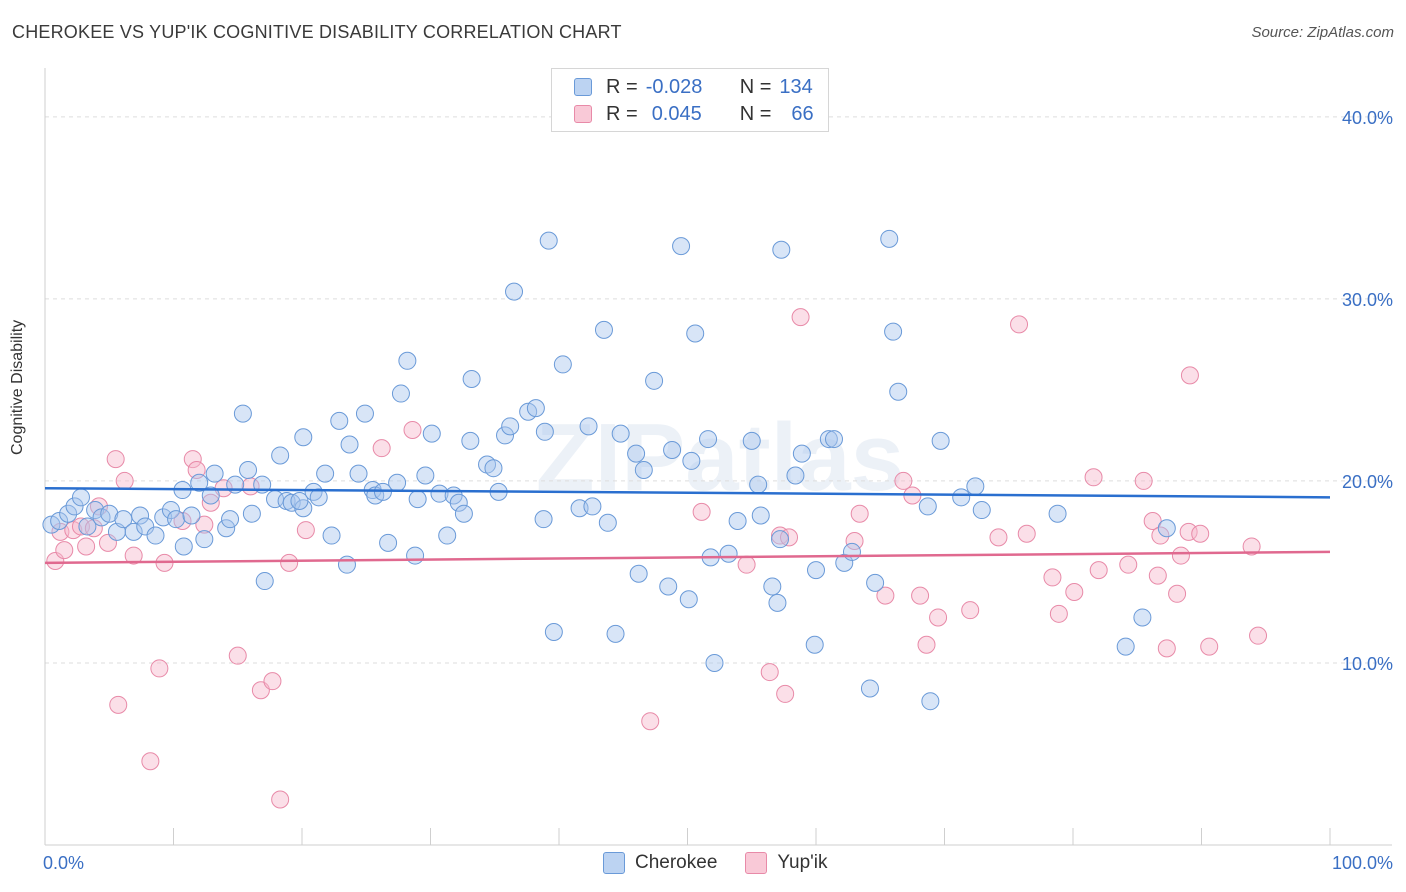 The image size is (1406, 892). What do you see at coordinates (729, 863) in the screenshot?
I see `series-legend: Cherokee Yup'ik` at bounding box center [729, 863].